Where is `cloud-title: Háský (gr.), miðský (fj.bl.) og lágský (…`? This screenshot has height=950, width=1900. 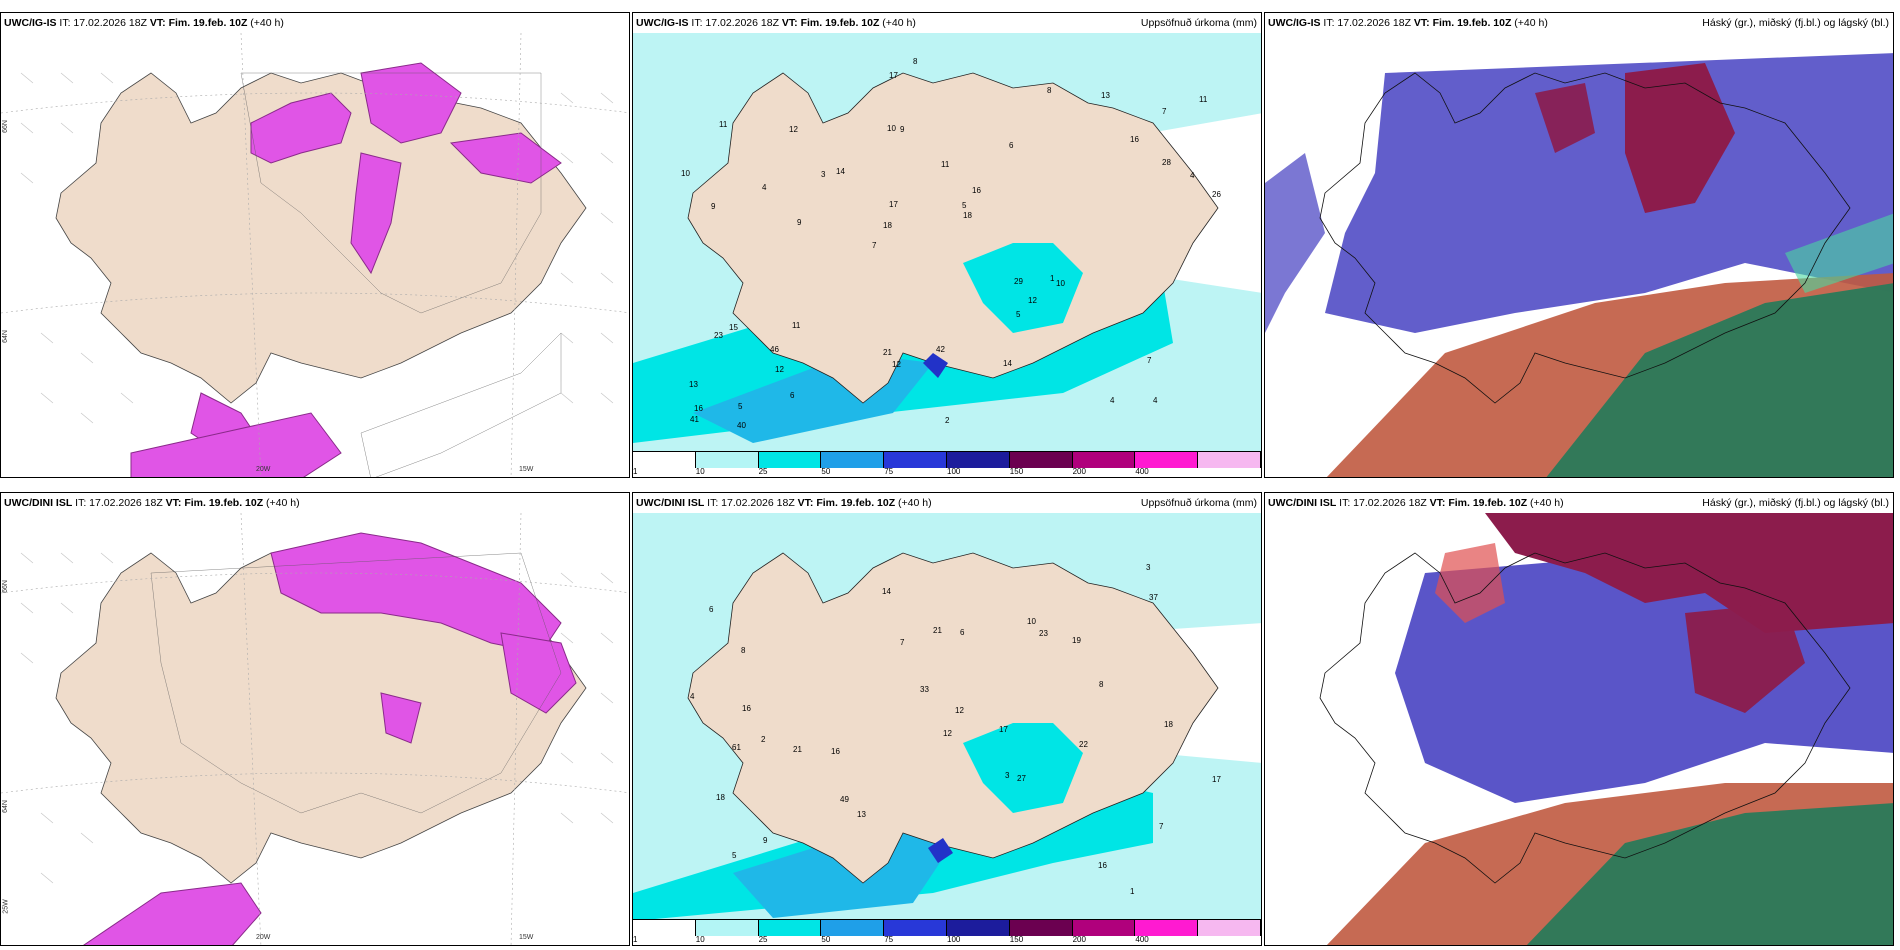
cloud-title: Háský (gr.), miðský (fj.bl.) og lágský (… is located at coordinates (1795, 503).